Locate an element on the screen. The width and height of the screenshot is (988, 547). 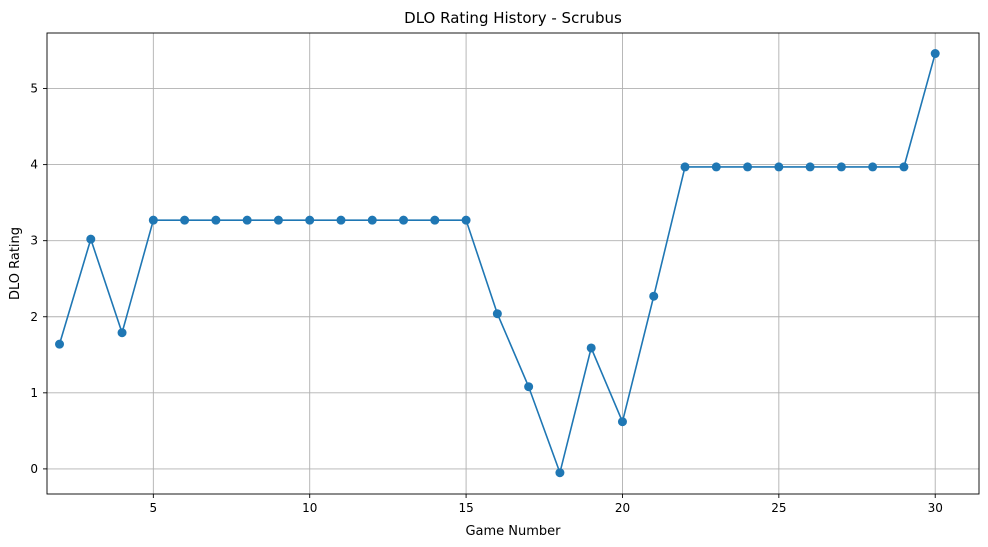
x-tick-label: 10 is located at coordinates (309, 508).